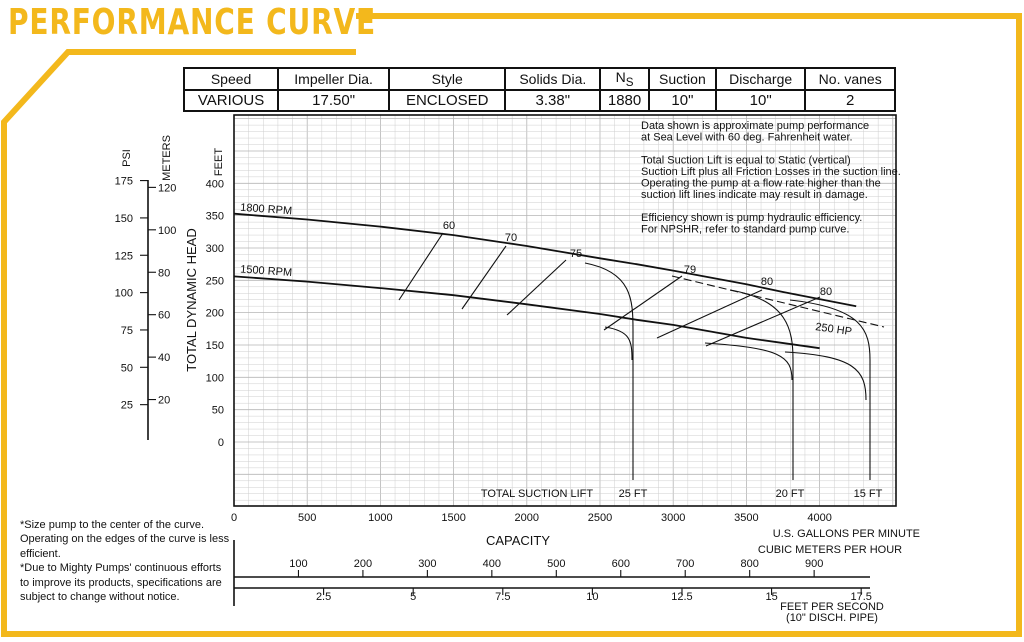  I want to click on suction-lift-label: 25 FT, so click(633, 494).